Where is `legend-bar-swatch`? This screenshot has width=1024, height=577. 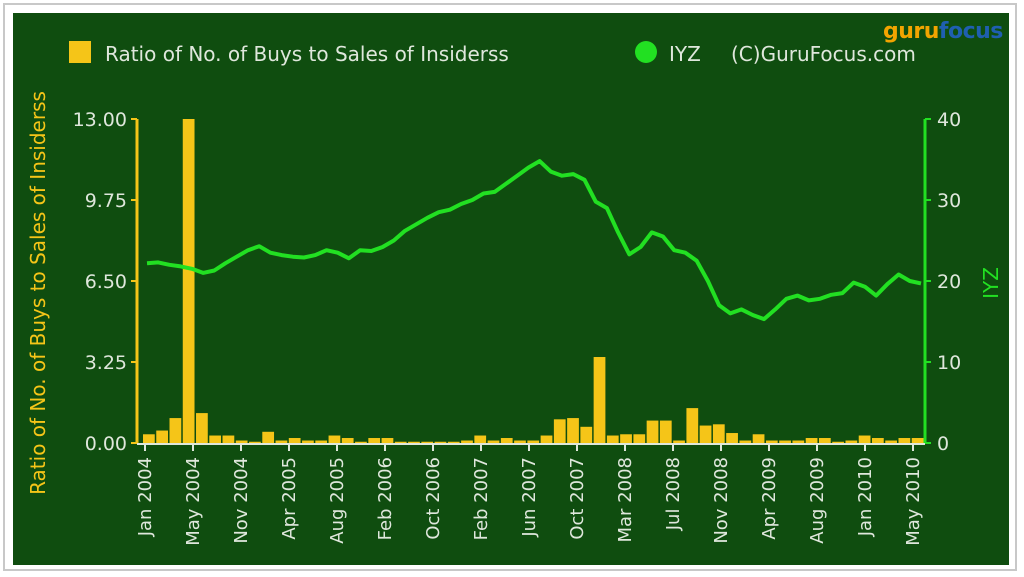 legend-bar-swatch is located at coordinates (80, 52).